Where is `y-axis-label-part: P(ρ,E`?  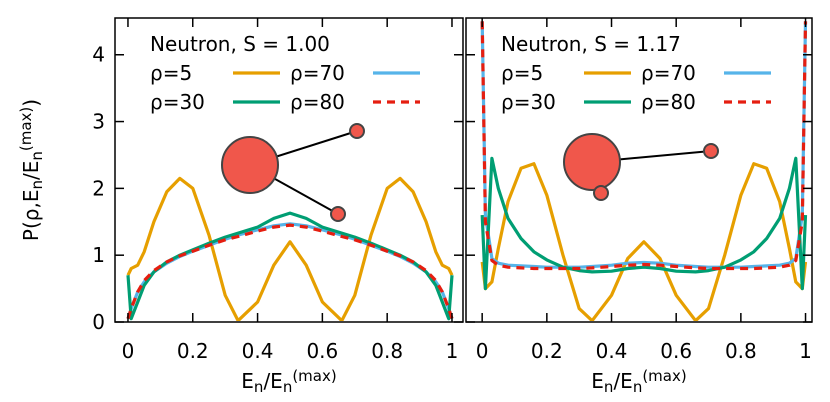
y-axis-label-part: P(ρ,E is located at coordinates (31, 216).